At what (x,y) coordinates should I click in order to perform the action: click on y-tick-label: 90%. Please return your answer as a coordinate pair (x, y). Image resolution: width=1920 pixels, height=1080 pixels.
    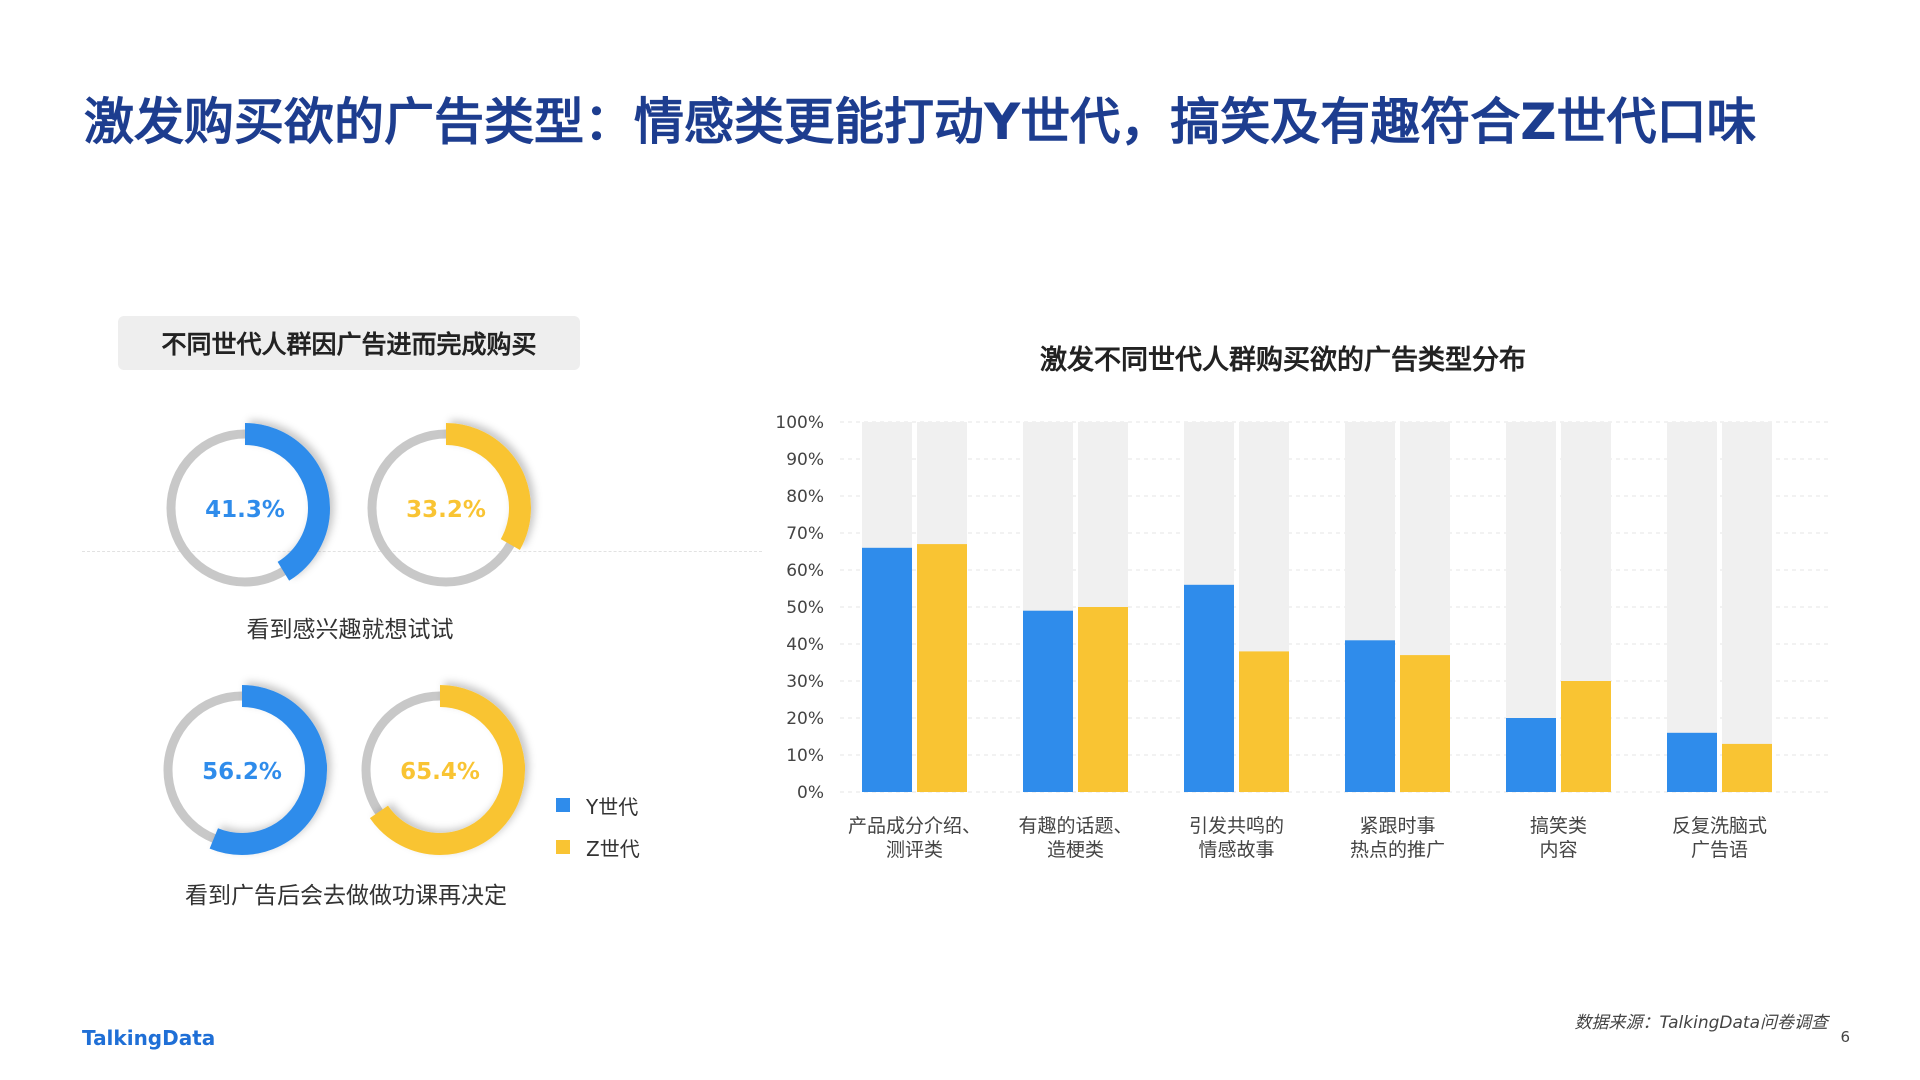
    Looking at the image, I should click on (805, 460).